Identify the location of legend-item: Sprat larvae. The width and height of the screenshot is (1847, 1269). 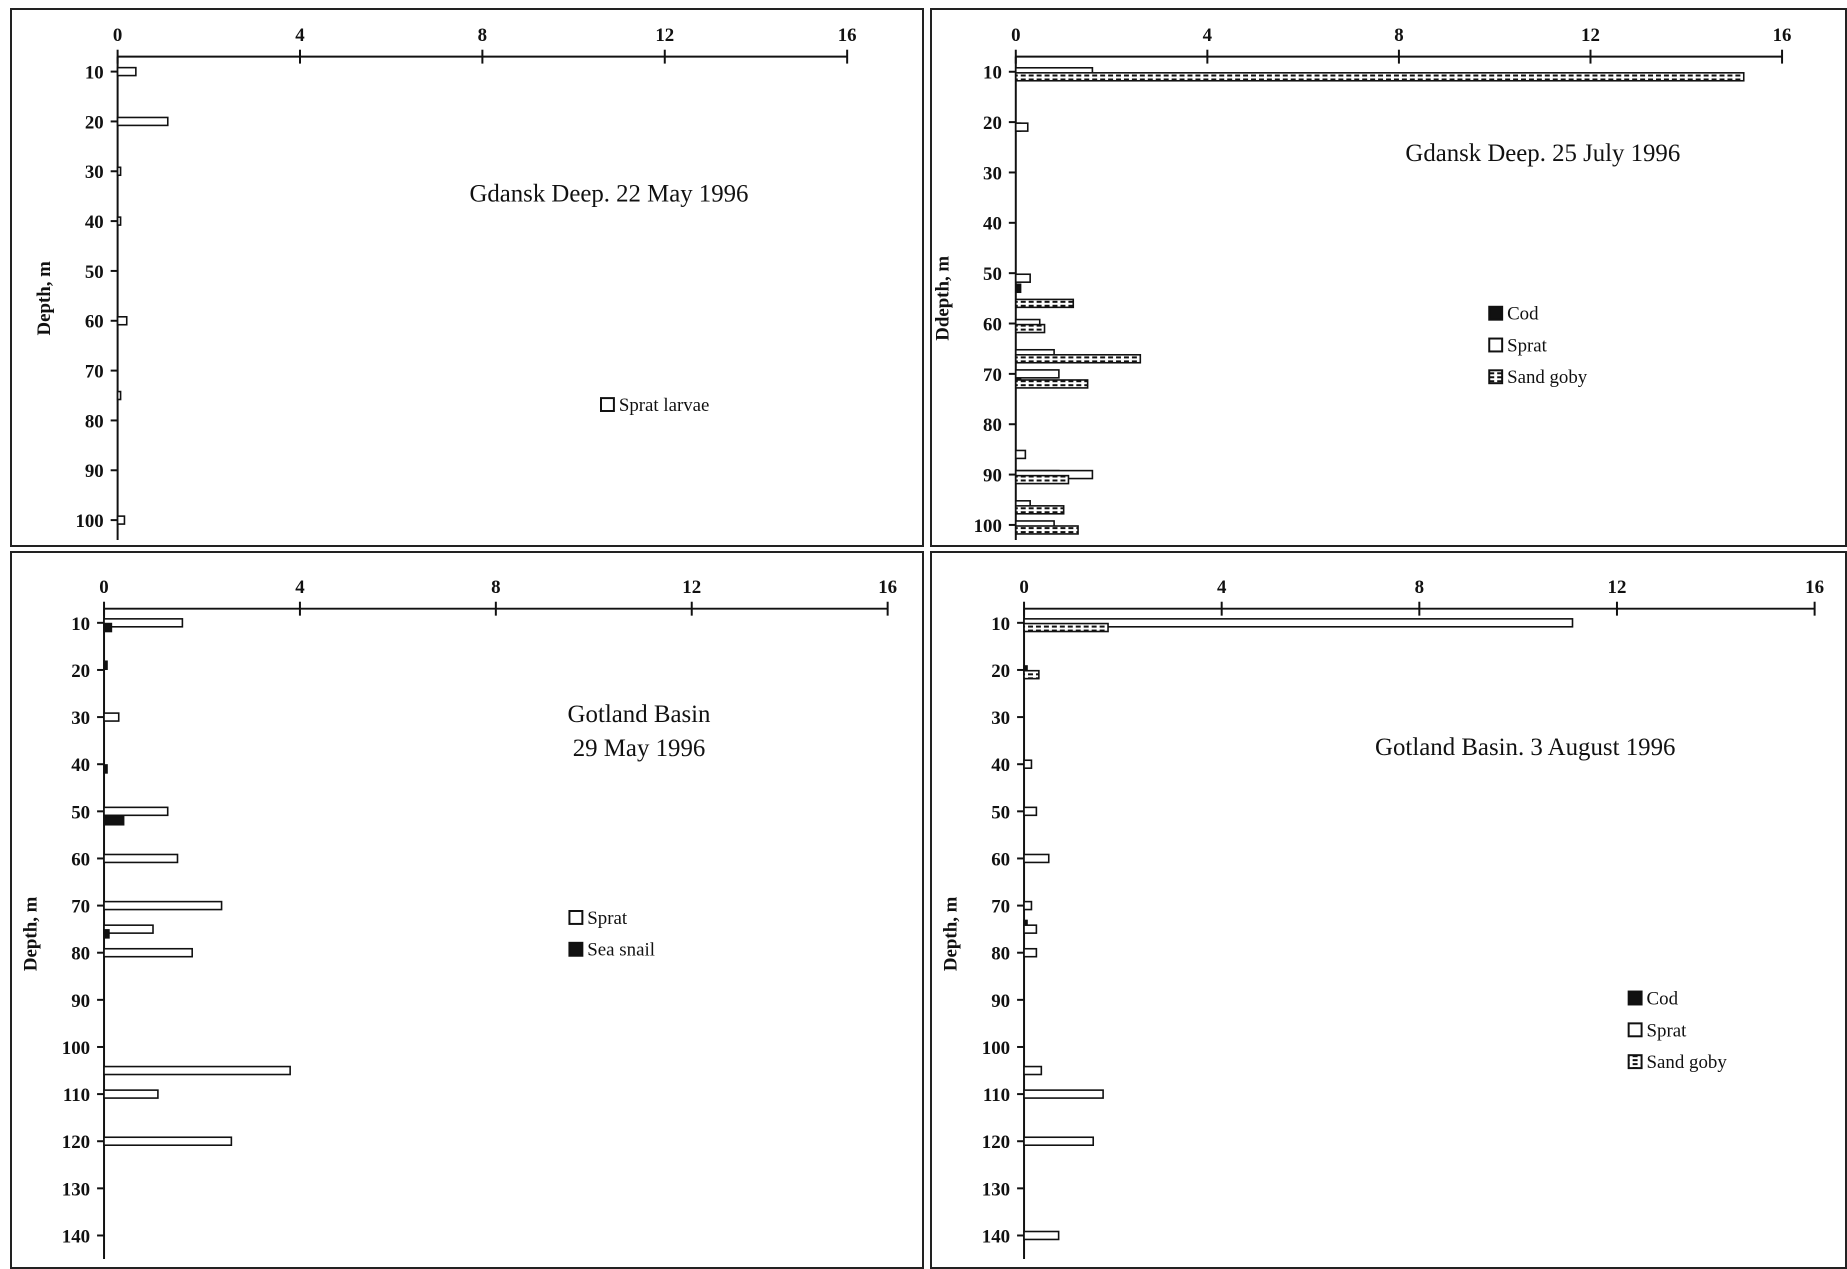
(655, 405).